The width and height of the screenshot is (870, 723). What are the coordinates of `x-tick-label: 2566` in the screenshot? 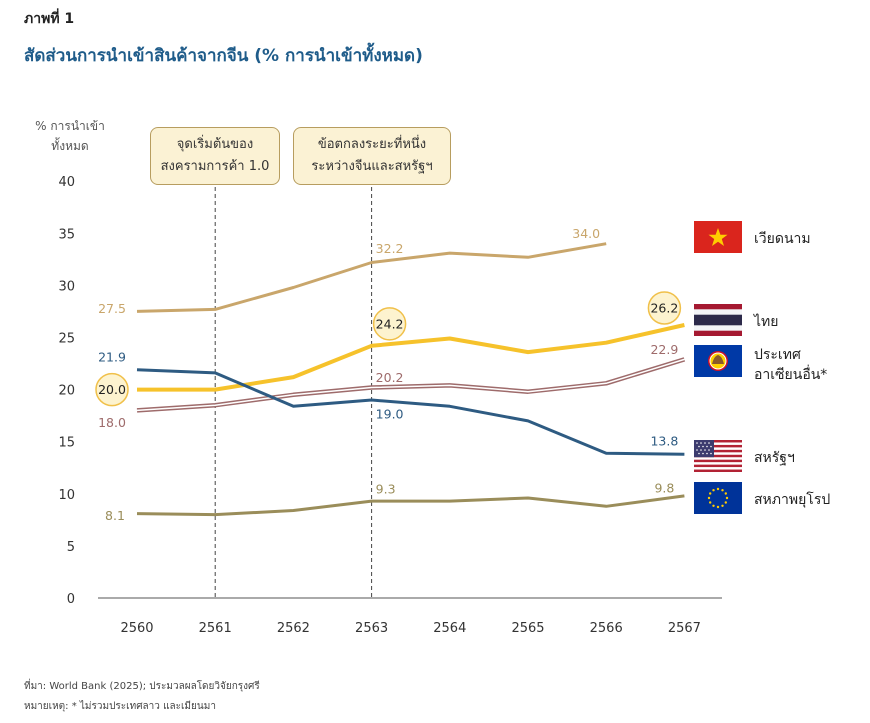 It's located at (606, 628).